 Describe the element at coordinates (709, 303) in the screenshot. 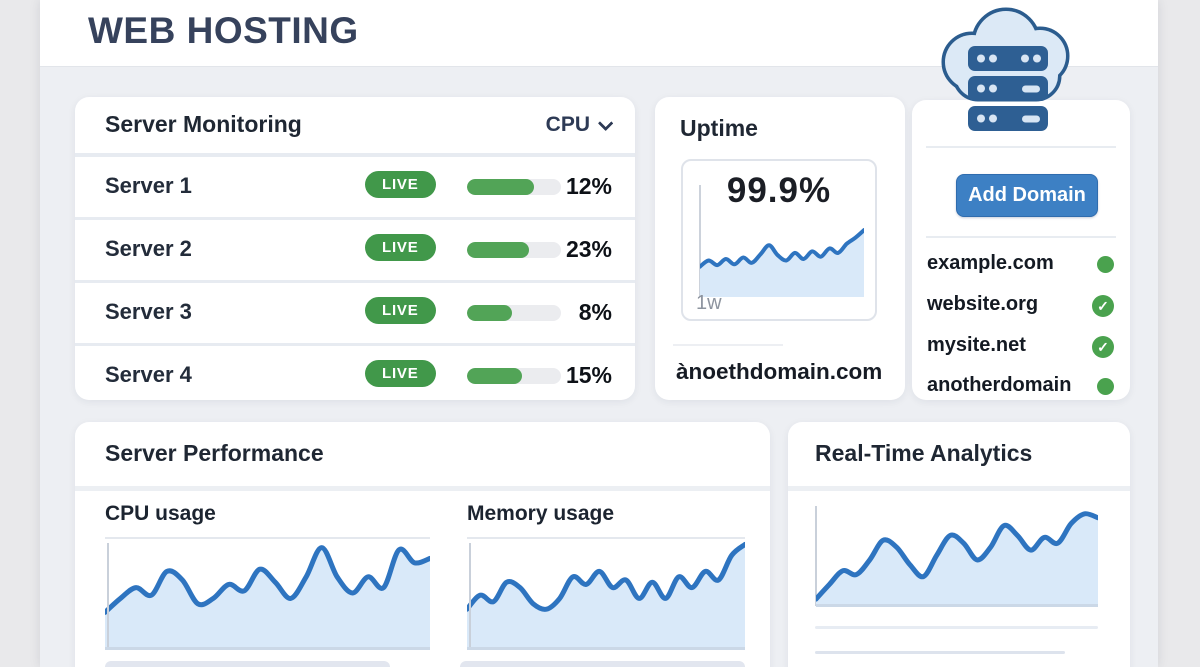

I see `uptime-range-label: 1w` at that location.